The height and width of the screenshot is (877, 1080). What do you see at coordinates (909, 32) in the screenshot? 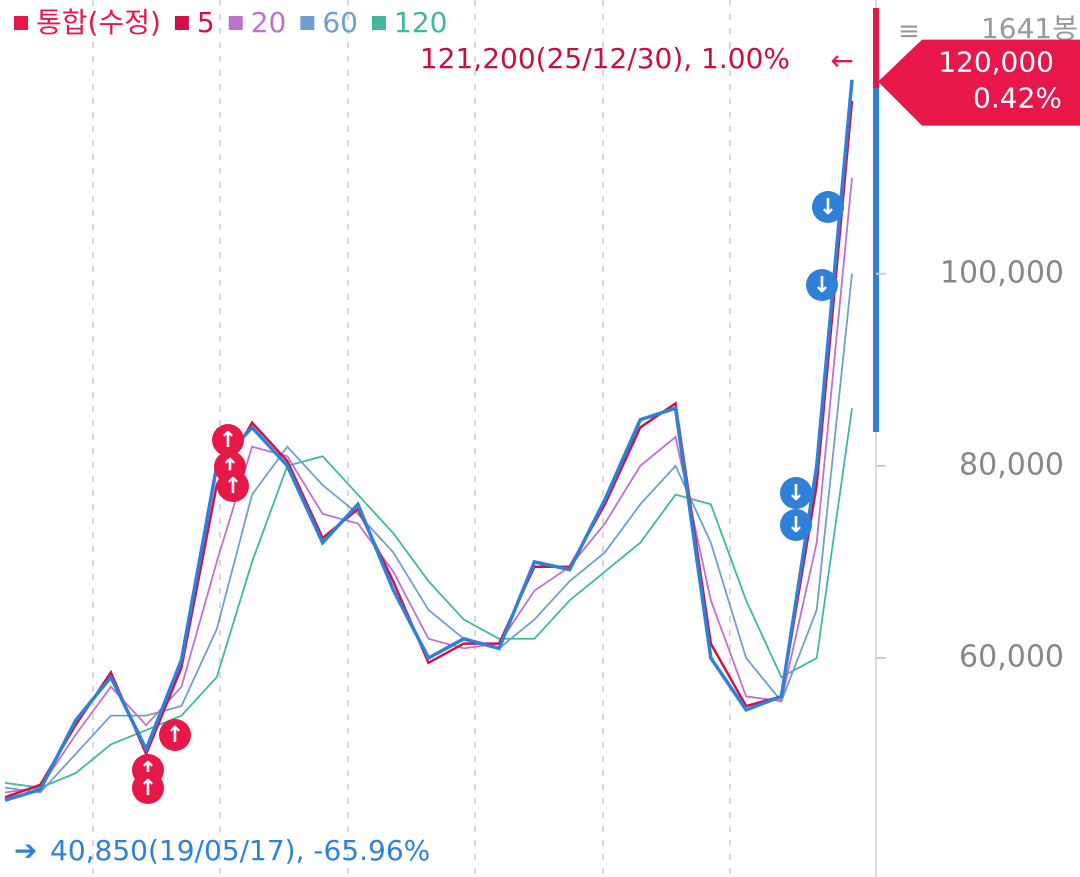
I see `menu-icon: ≡` at bounding box center [909, 32].